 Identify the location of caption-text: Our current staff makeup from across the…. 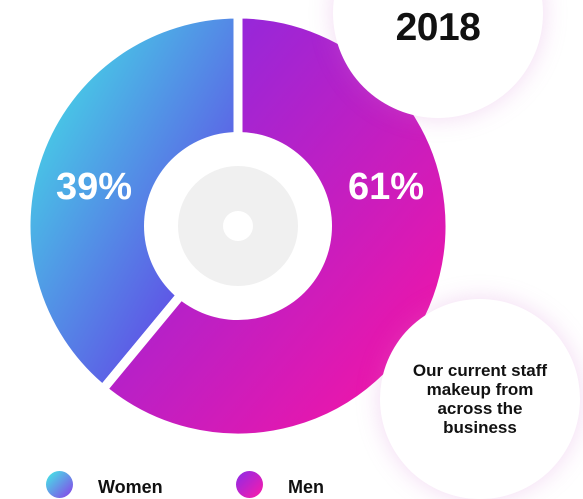
(480, 399).